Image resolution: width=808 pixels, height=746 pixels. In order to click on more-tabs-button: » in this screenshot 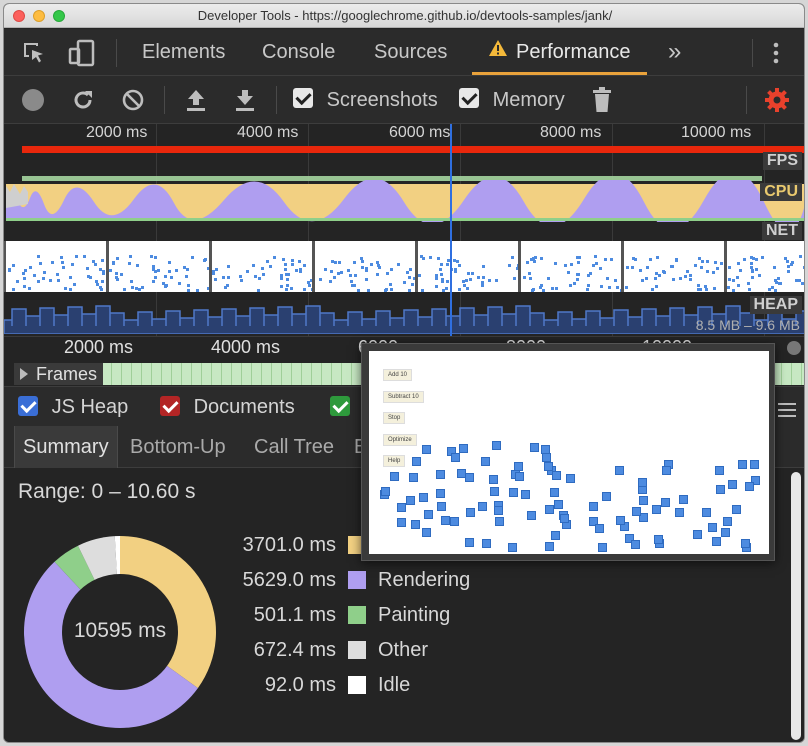, I will do `click(675, 51)`.